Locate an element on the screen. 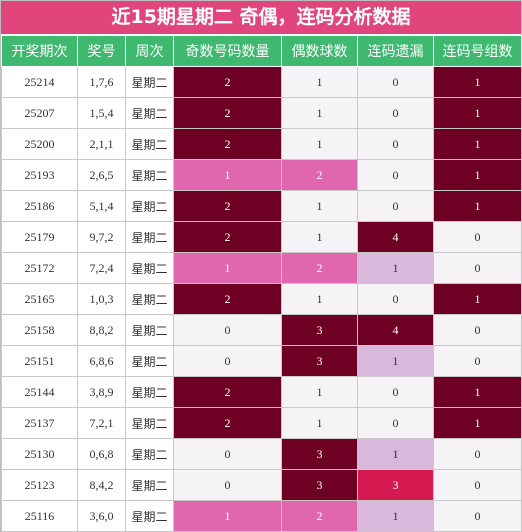 Image resolution: width=522 pixels, height=532 pixels. table-row: 25116 3,6,0 星期二 1 2 1 0 is located at coordinates (261, 516).